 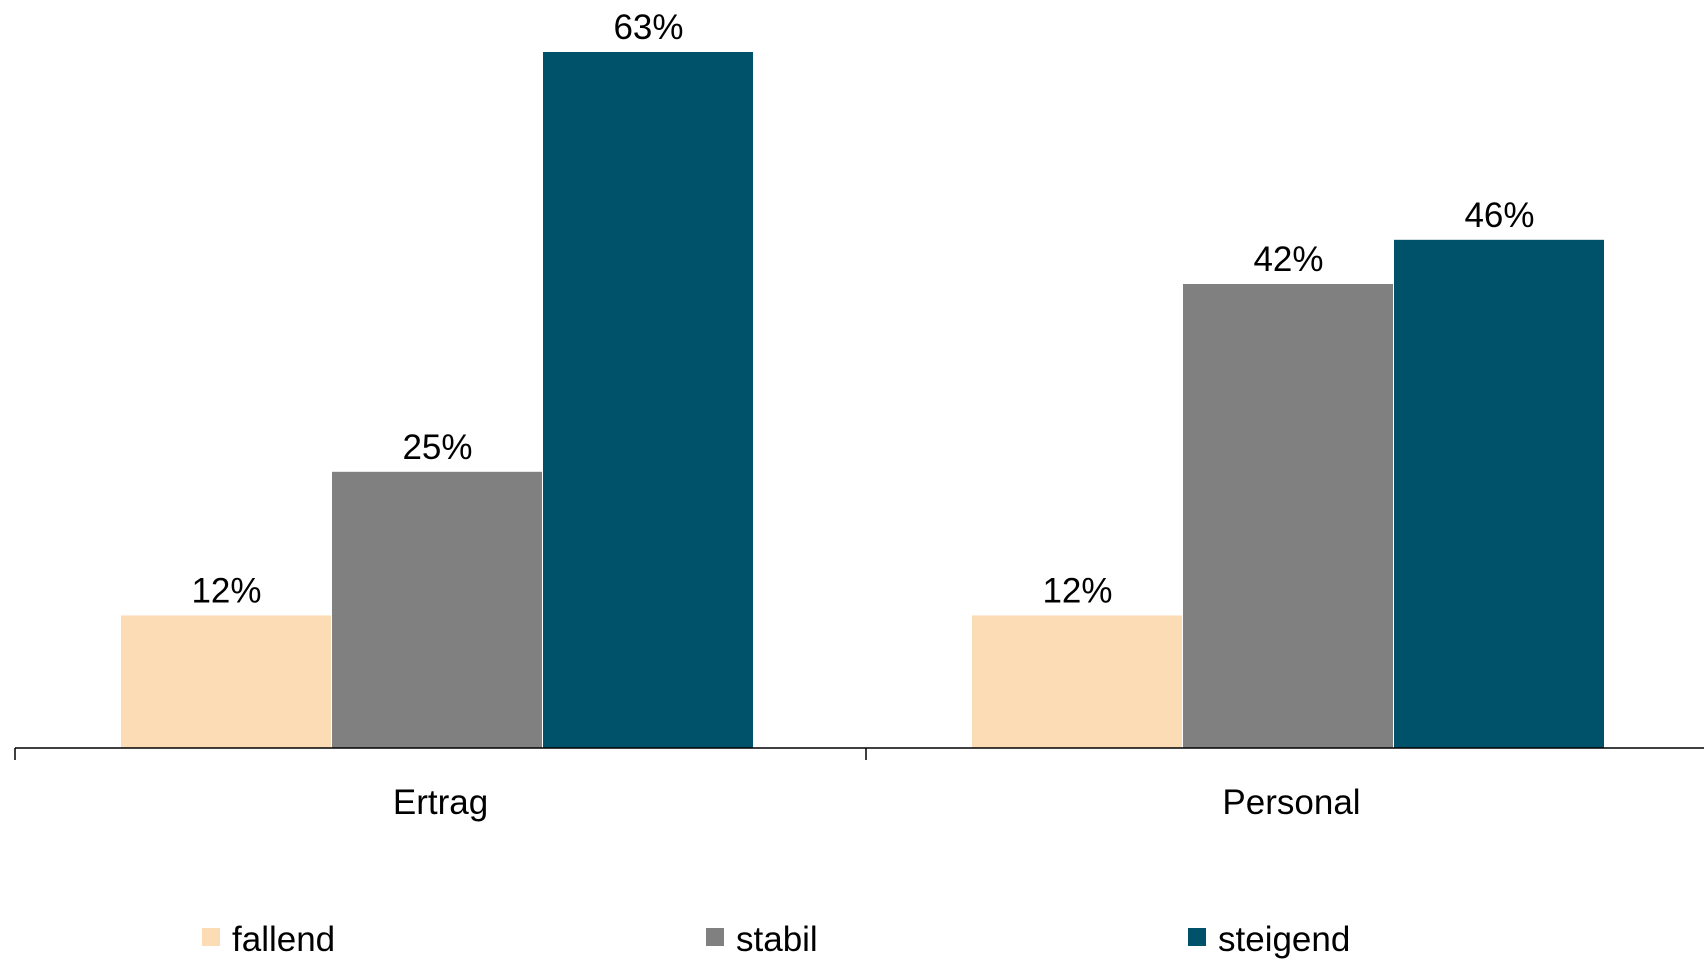 I want to click on legend-label-fallend: fallend, so click(x=283, y=939).